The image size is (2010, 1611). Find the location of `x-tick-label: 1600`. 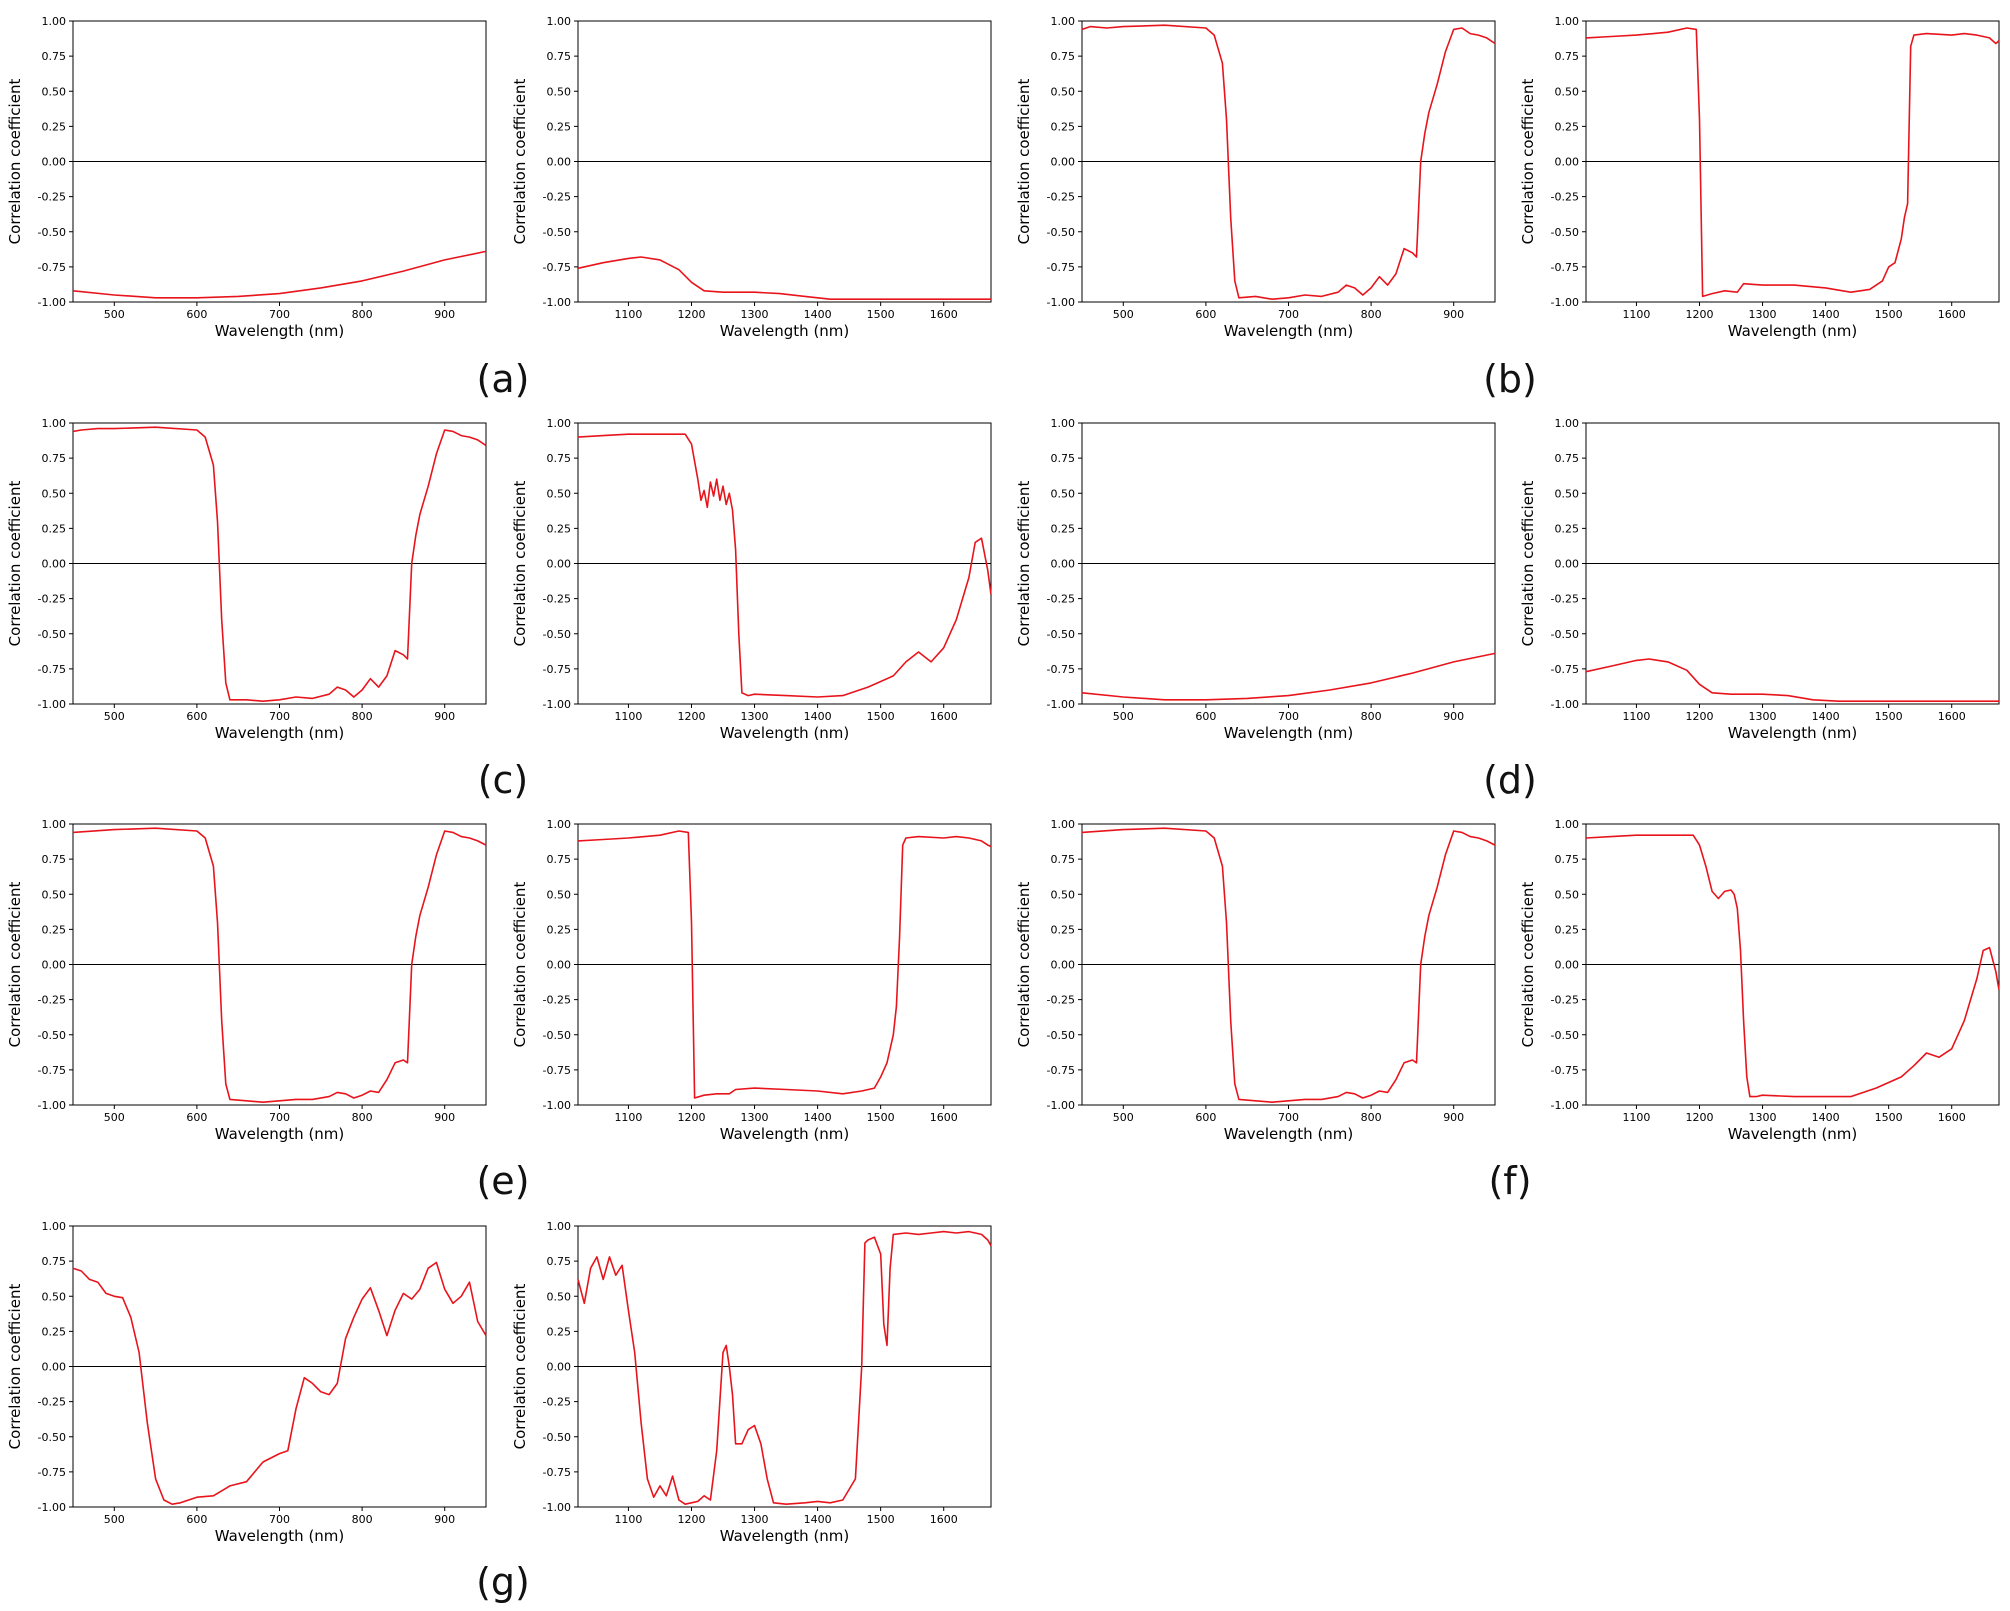

x-tick-label: 1600 is located at coordinates (944, 314).